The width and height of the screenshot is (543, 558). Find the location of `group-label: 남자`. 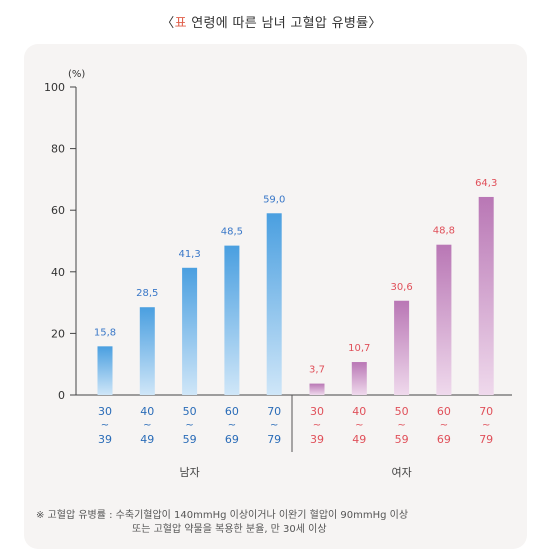

group-label: 남자 is located at coordinates (189, 472).